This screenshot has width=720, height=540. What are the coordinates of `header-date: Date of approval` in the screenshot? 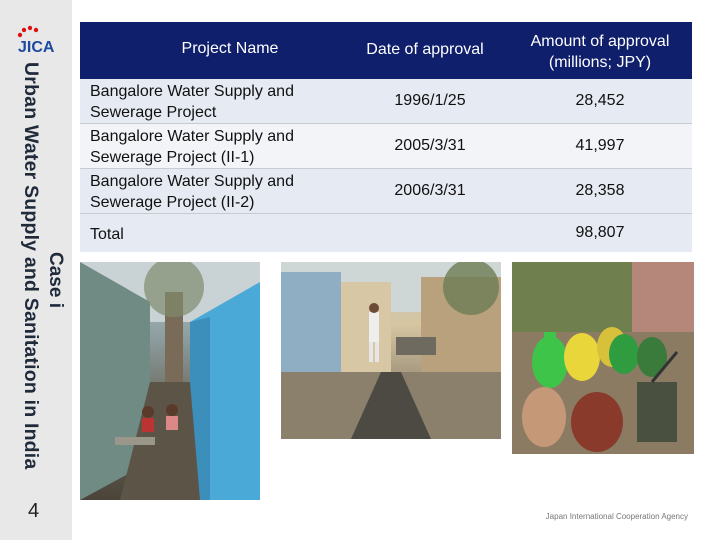 It's located at (425, 49).